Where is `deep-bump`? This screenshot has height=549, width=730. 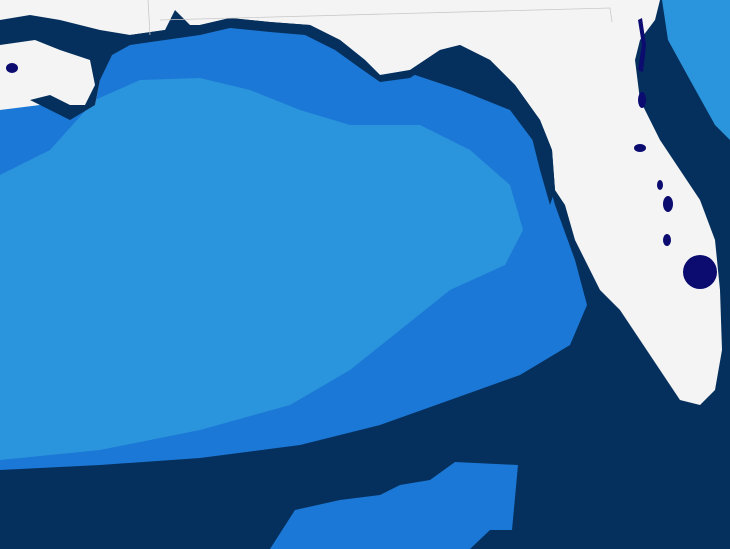 deep-bump is located at coordinates (175, 509).